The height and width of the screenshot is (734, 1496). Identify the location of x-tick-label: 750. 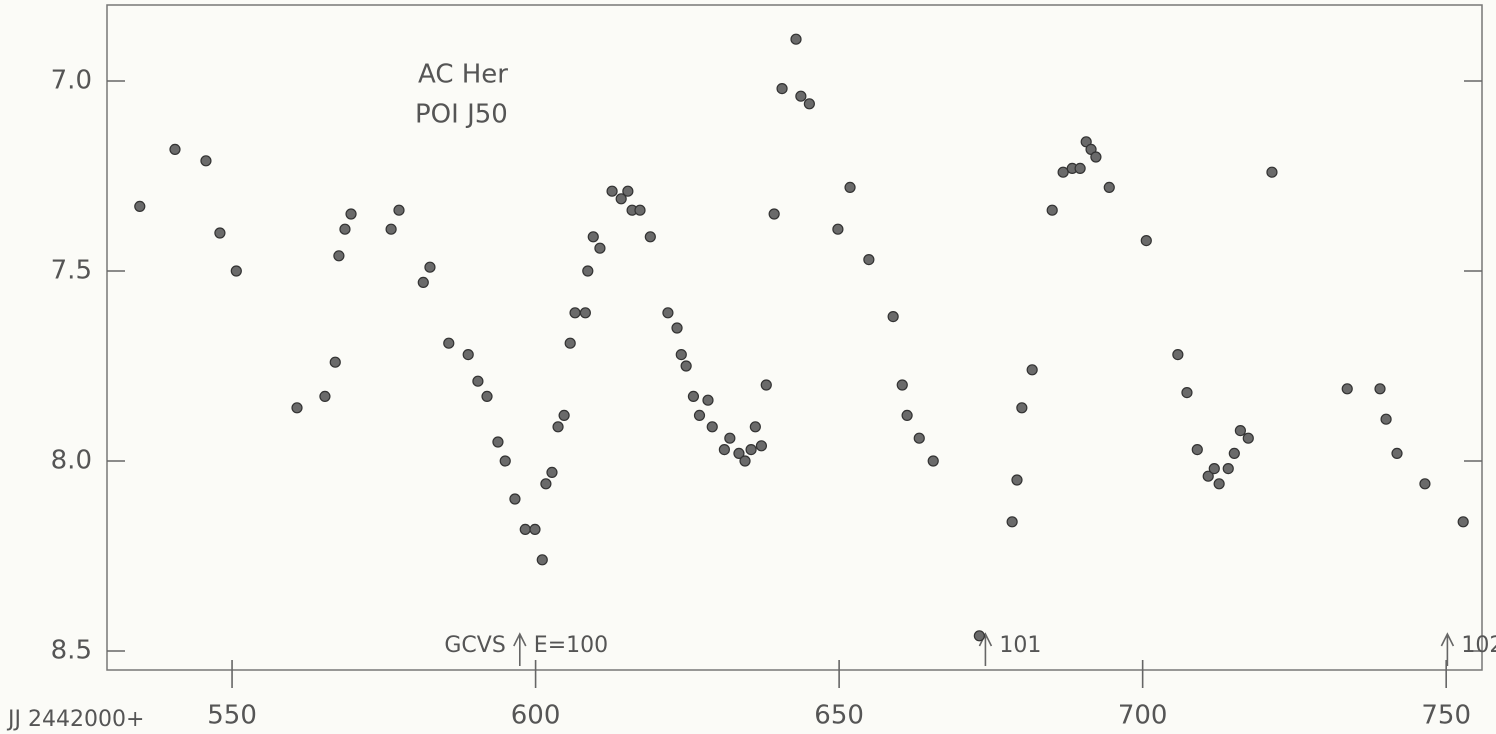
(1446, 716).